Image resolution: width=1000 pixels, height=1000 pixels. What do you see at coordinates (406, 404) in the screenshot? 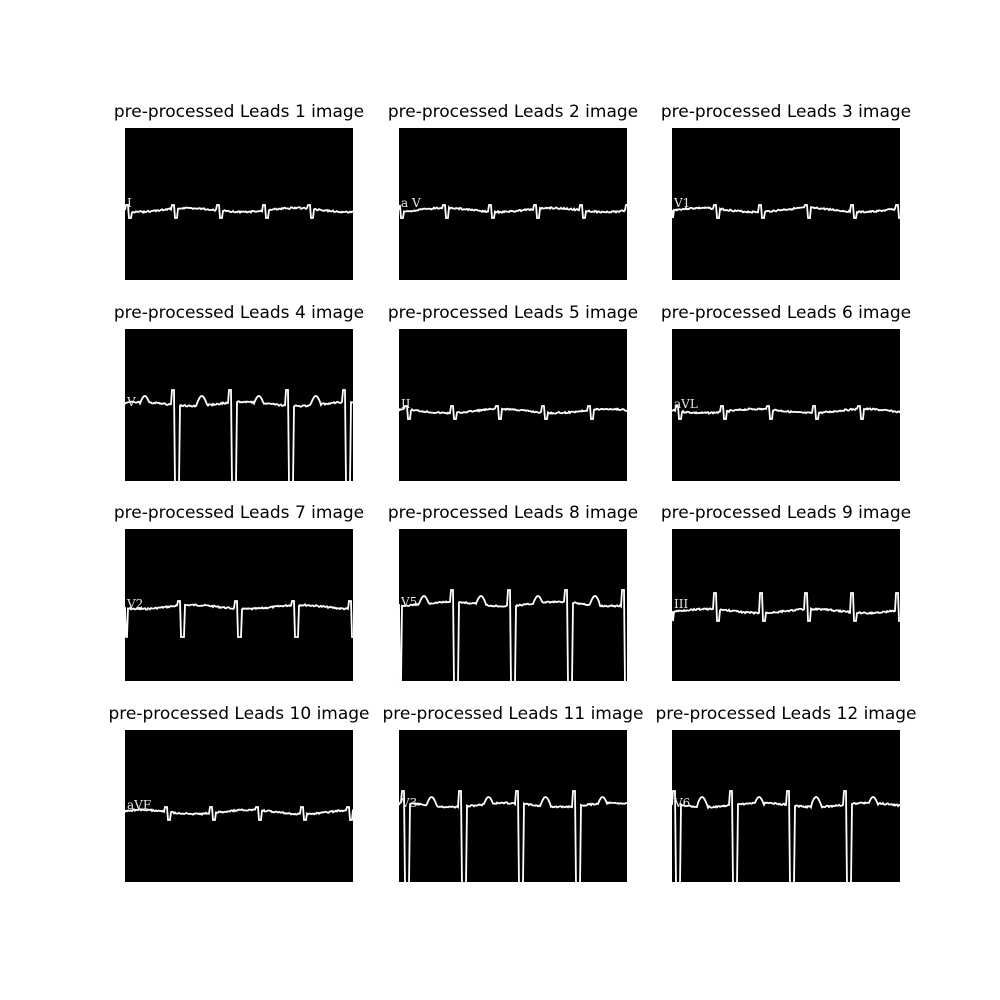
I see `lead-label: II` at bounding box center [406, 404].